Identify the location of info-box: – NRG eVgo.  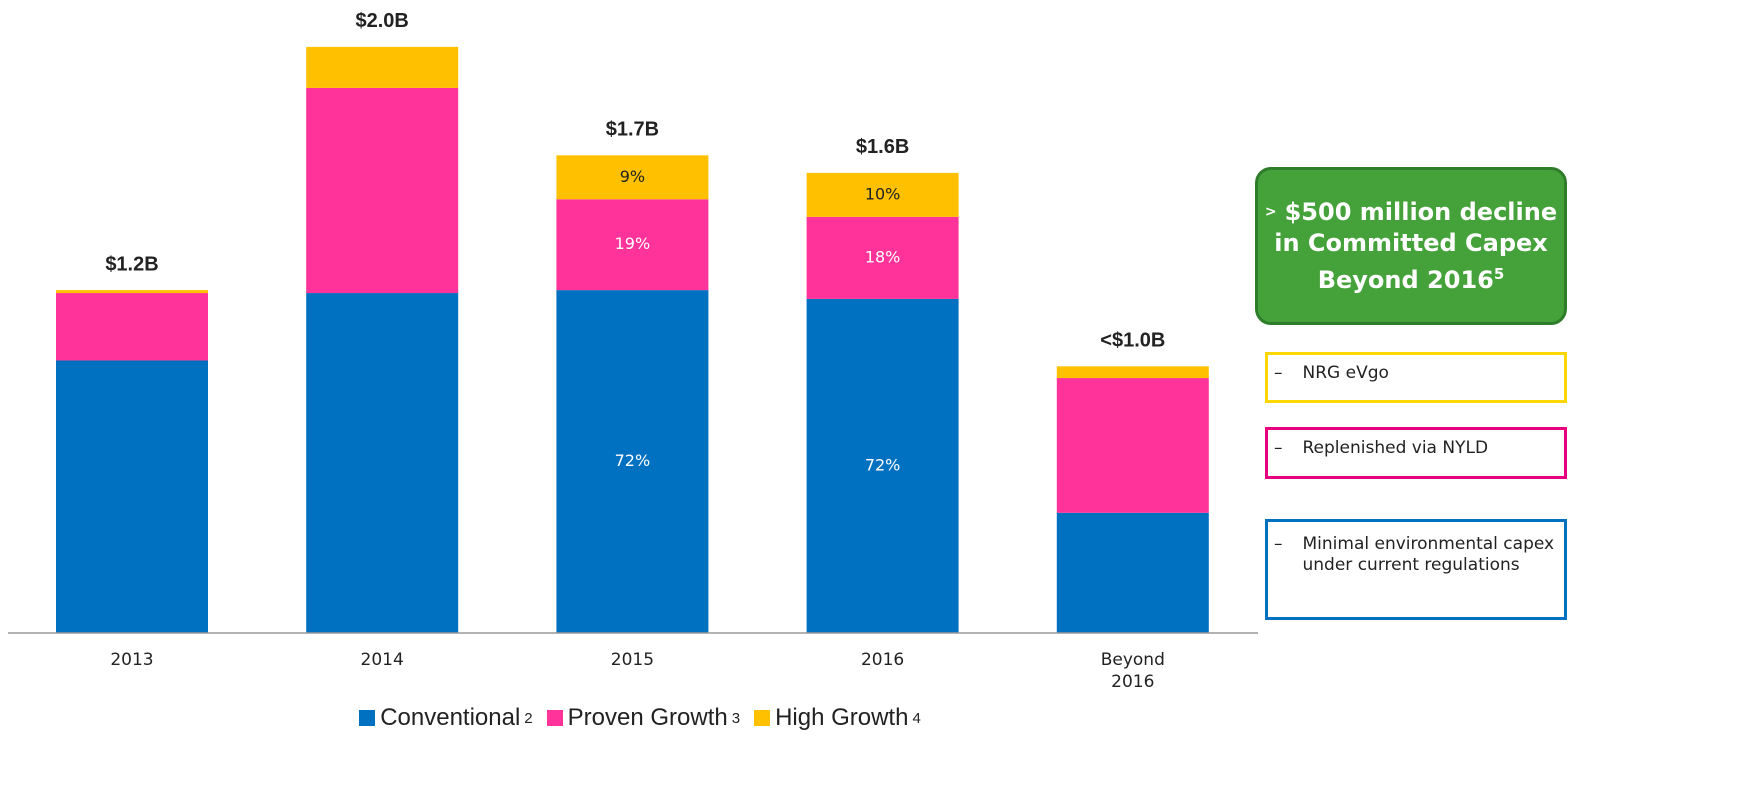
(1416, 377).